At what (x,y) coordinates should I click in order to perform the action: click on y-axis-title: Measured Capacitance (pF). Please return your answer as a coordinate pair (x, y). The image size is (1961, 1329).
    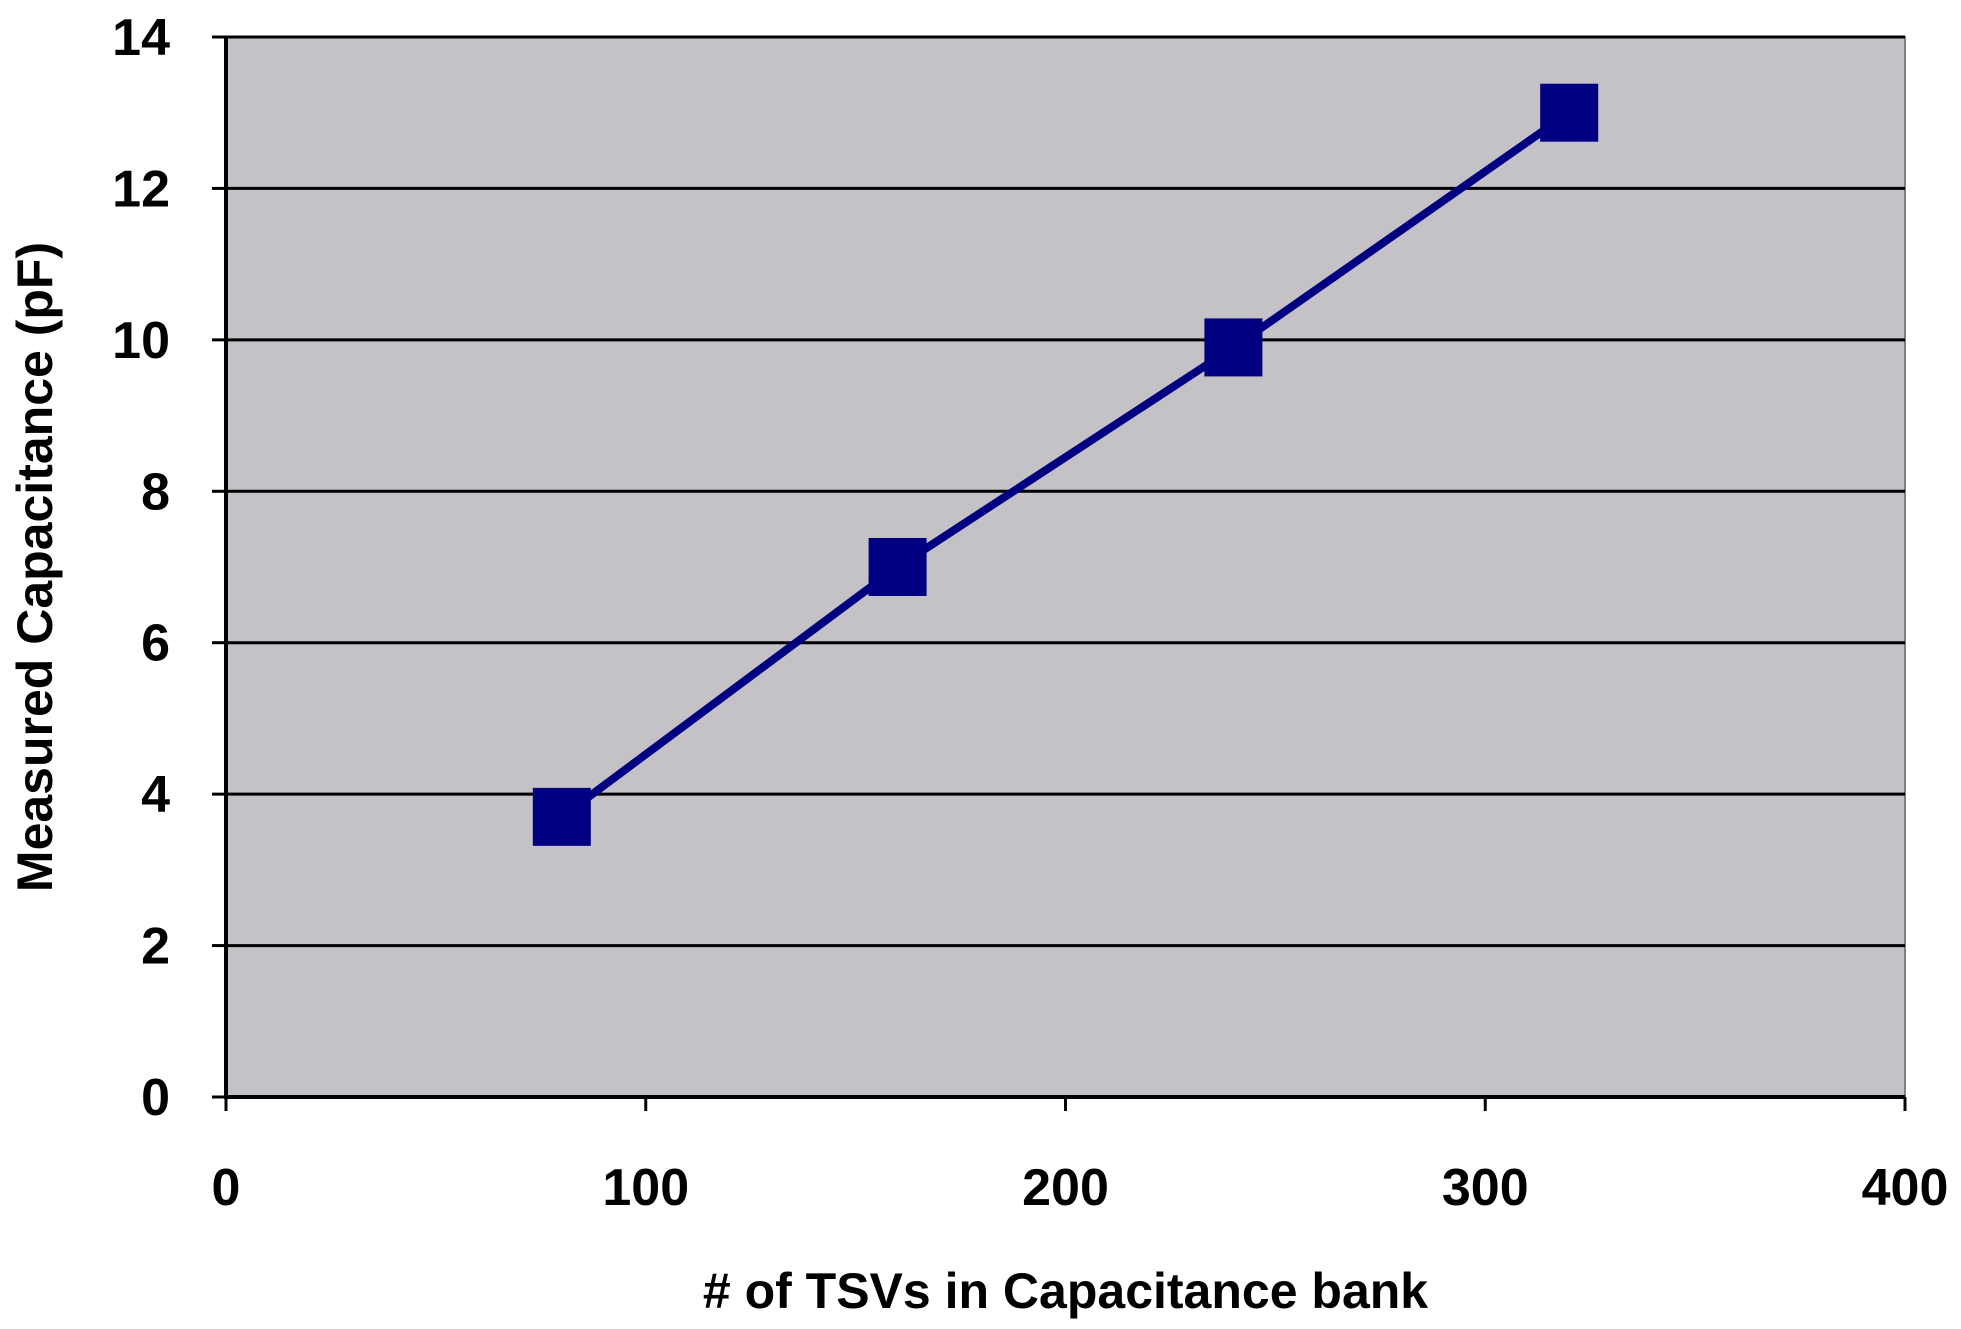
    Looking at the image, I should click on (35, 567).